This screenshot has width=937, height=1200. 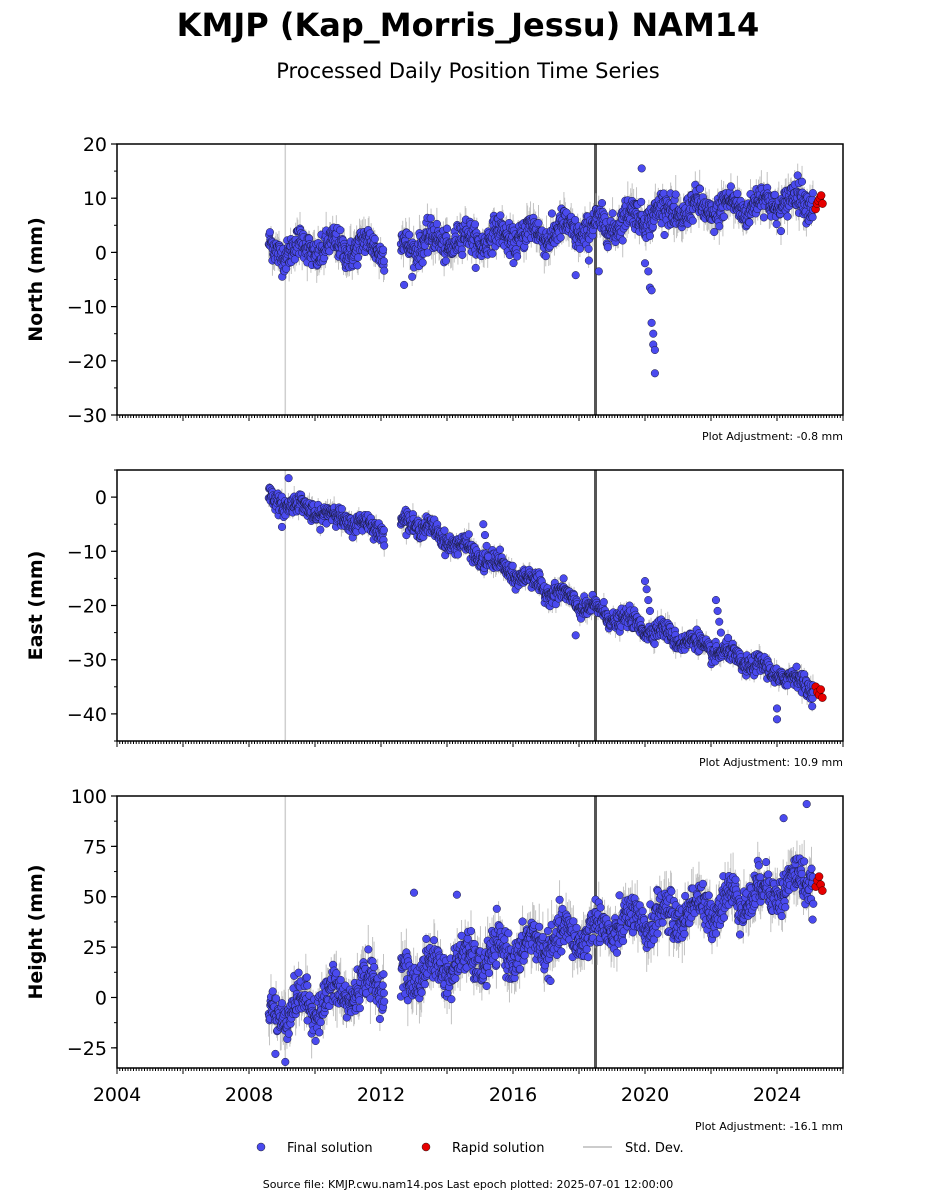 I want to click on y-tick-label: 10, so click(x=95, y=199).